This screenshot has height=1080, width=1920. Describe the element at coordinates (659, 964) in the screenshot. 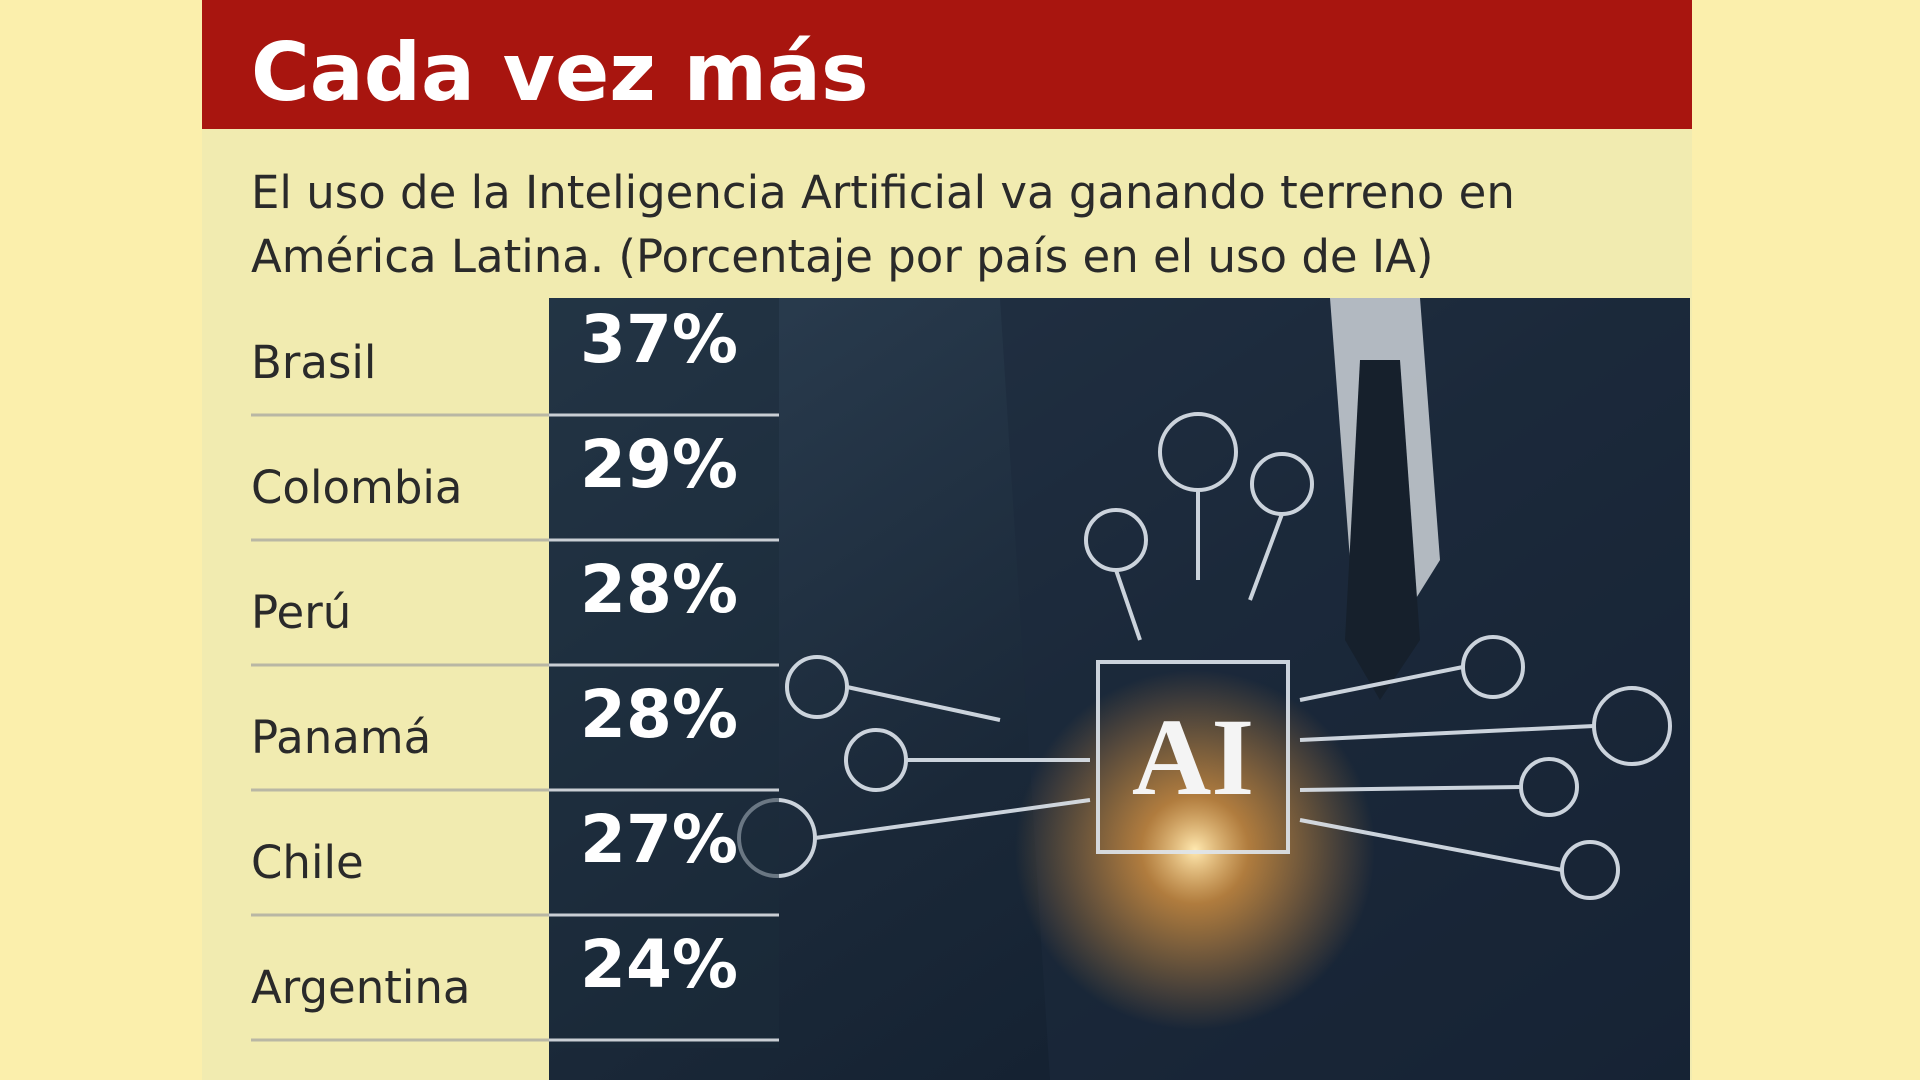

I see `value-label: 24%` at that location.